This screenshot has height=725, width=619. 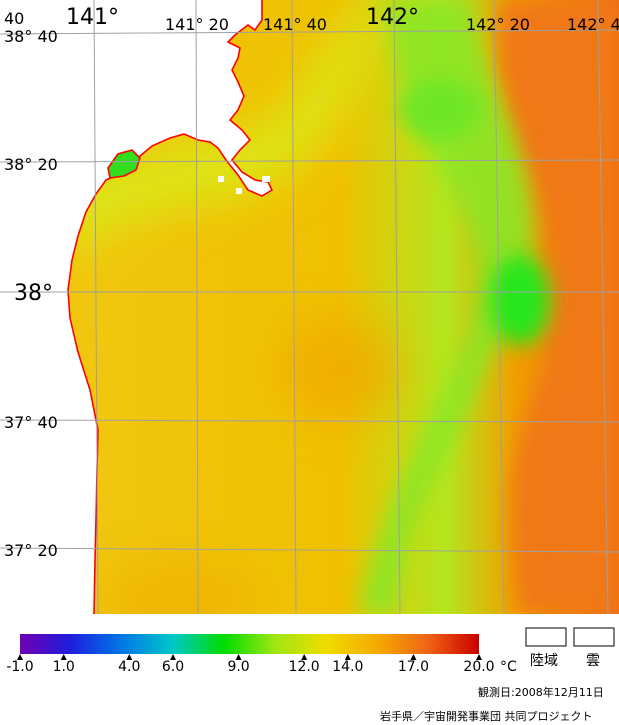 I want to click on legend-unit: °C, so click(x=508, y=667).